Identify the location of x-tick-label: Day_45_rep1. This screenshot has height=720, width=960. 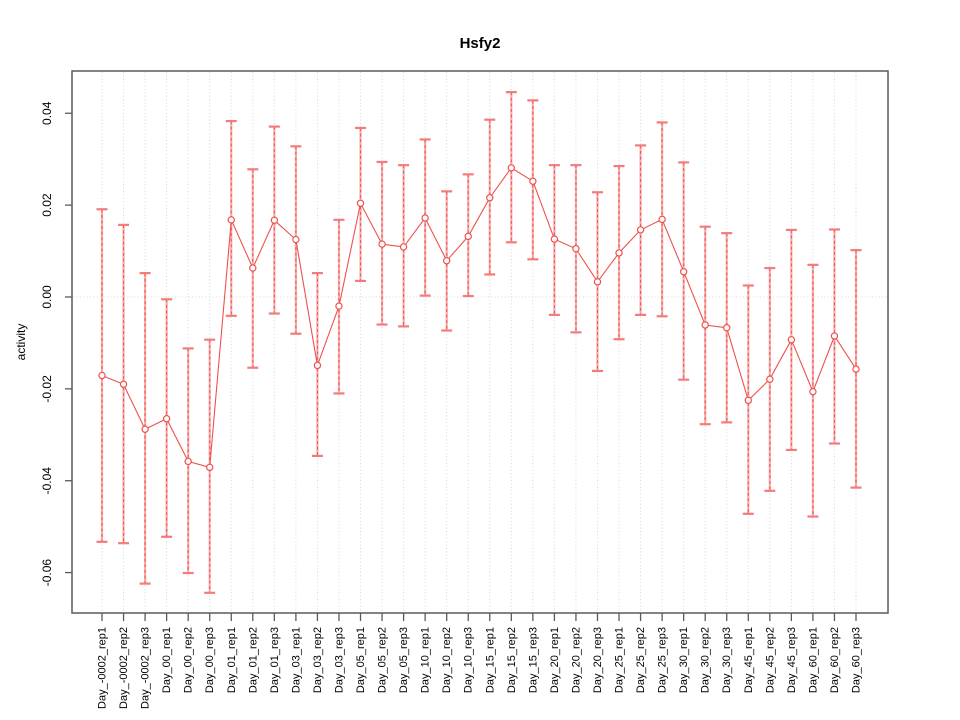
(749, 660).